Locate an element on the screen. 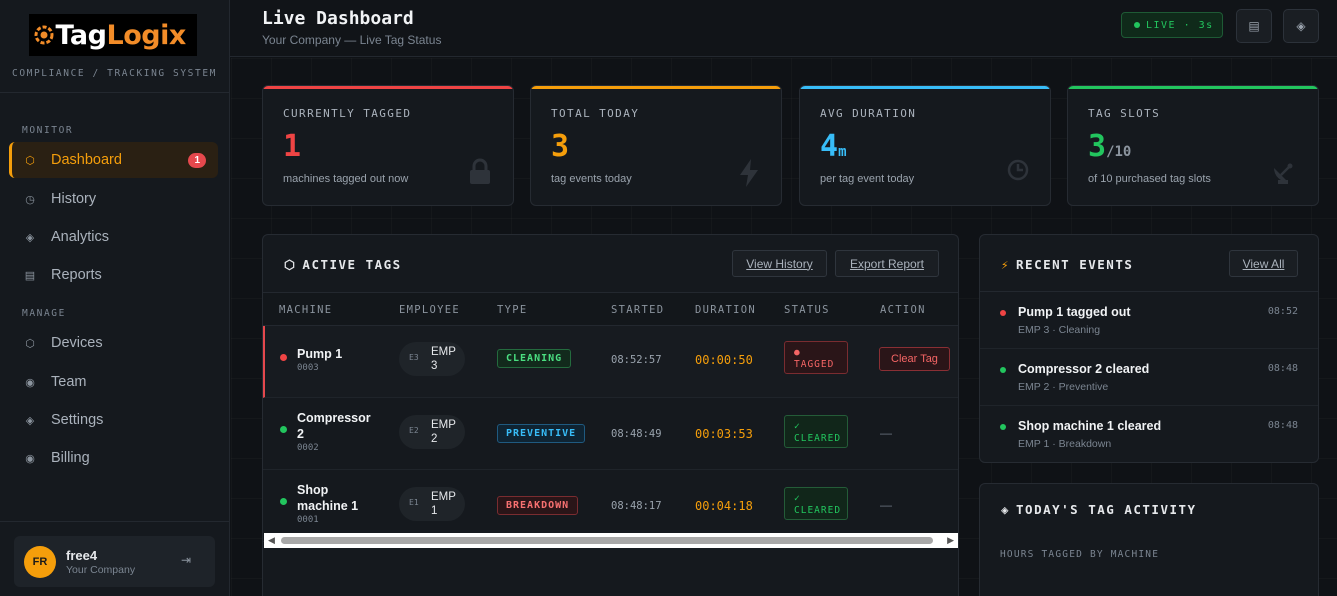 This screenshot has height=596, width=1337. clear-tag-button: Clear Tag is located at coordinates (914, 359).